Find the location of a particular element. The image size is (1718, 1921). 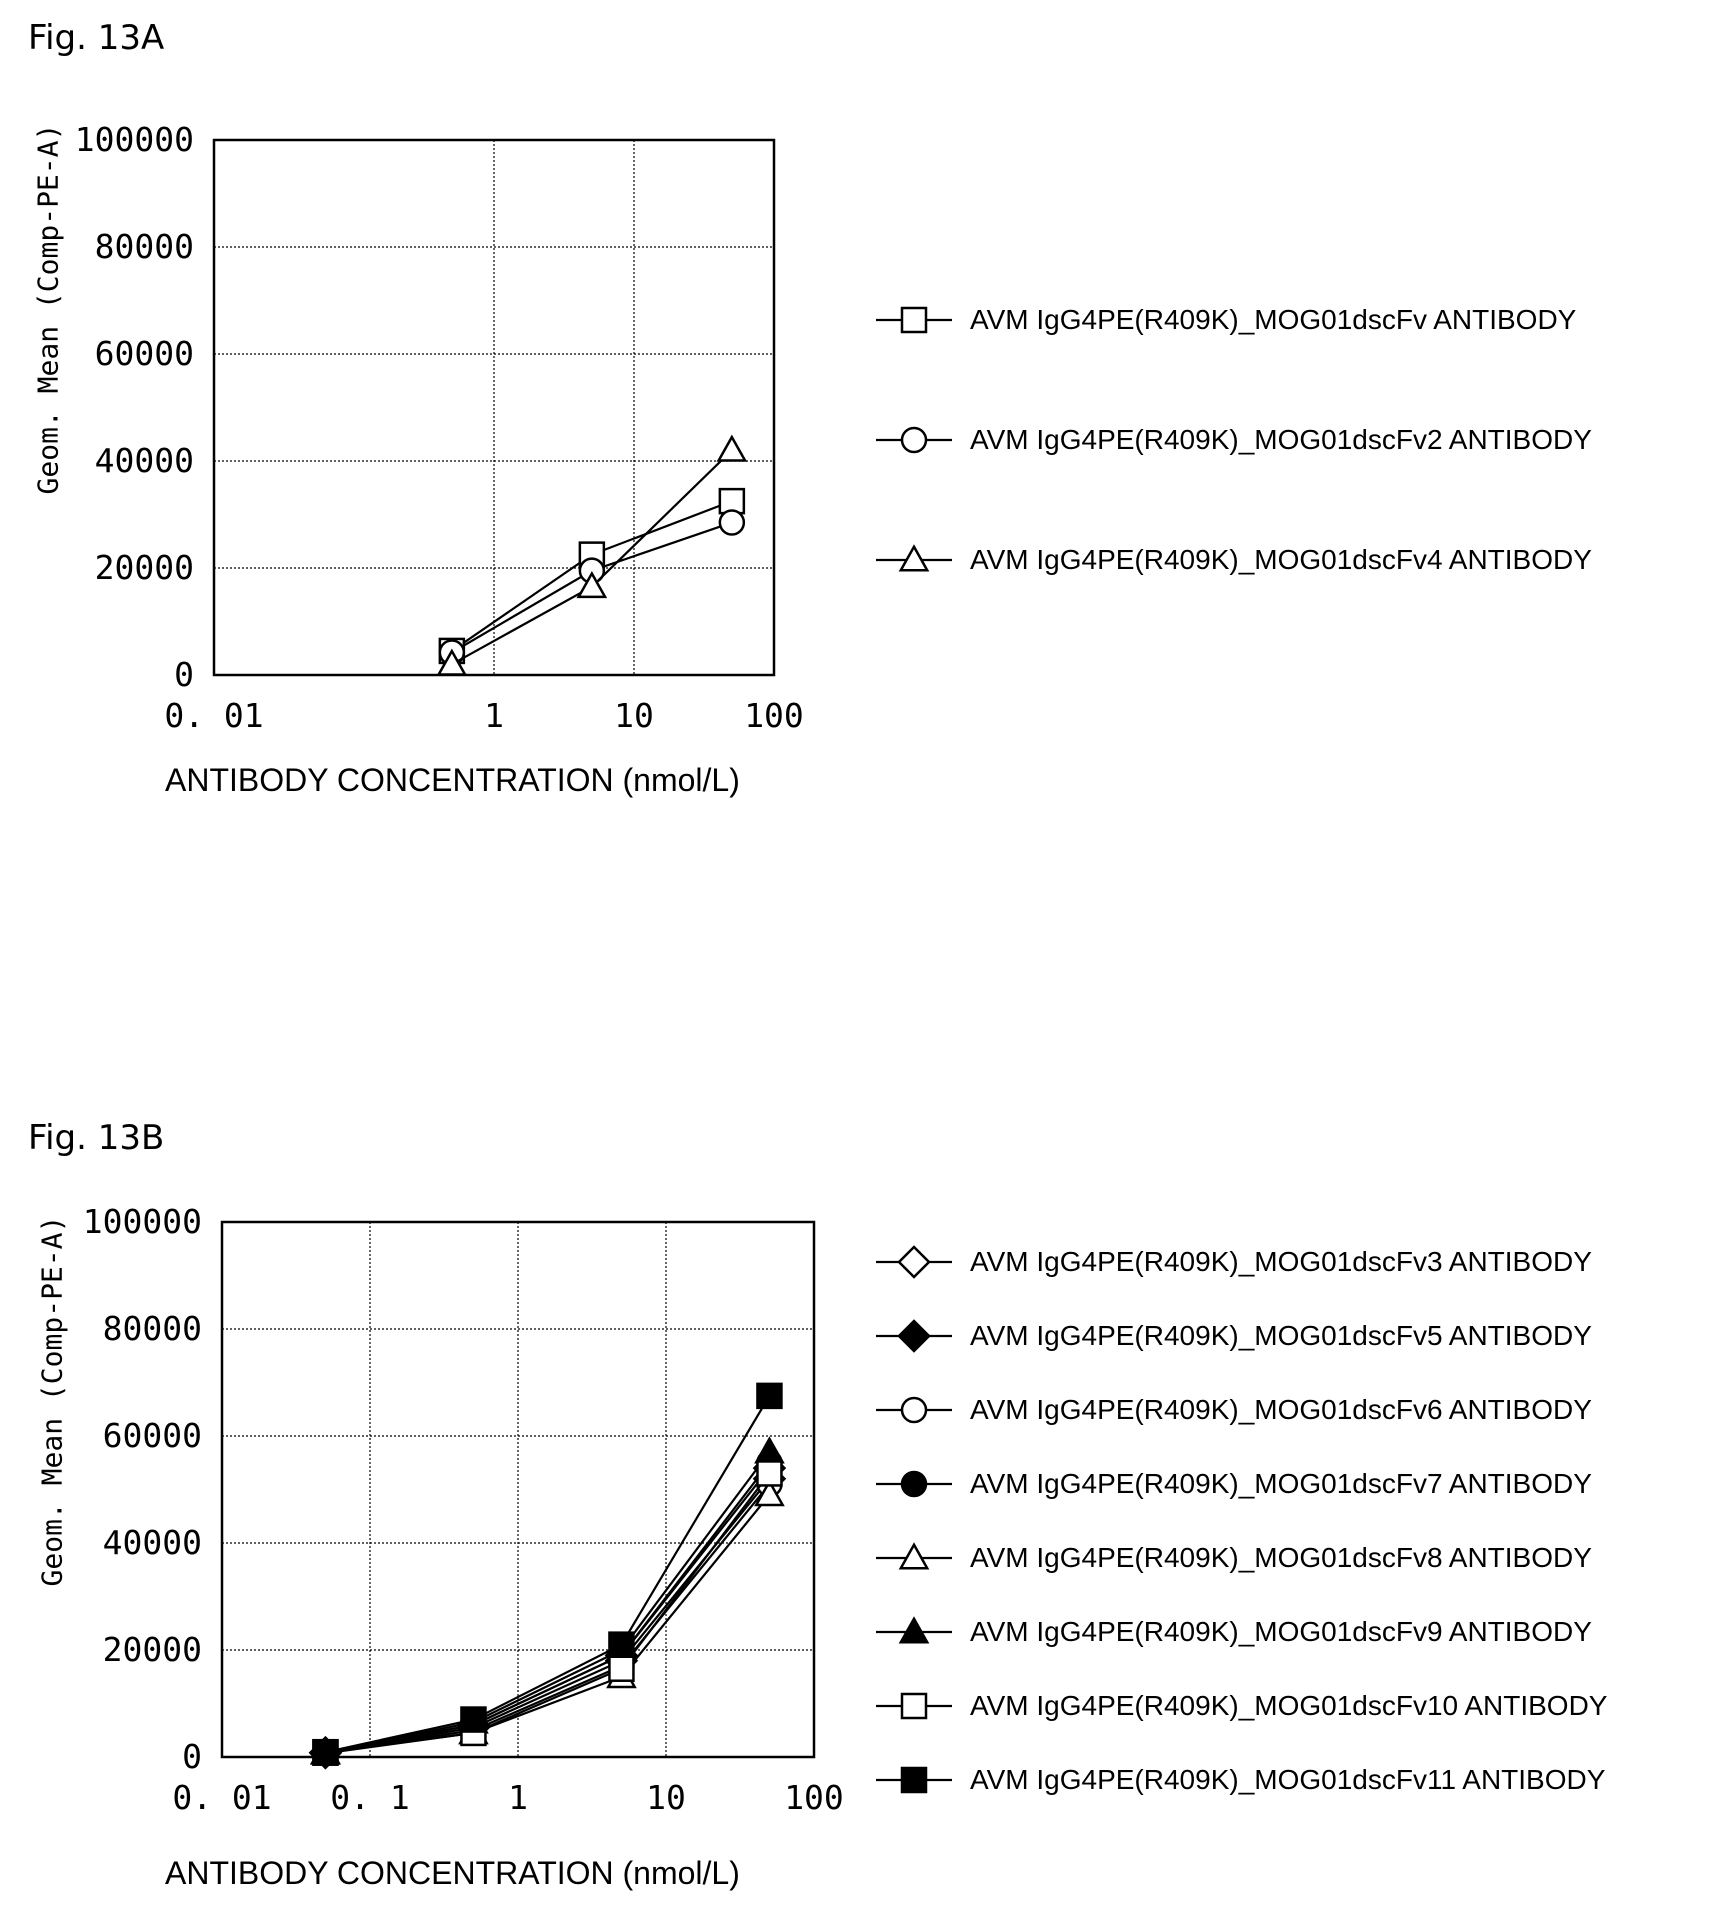

legend-label: AVM IgG4PE(R409K)_MOG01dscFv10 ANTIBODY is located at coordinates (1288, 1706).